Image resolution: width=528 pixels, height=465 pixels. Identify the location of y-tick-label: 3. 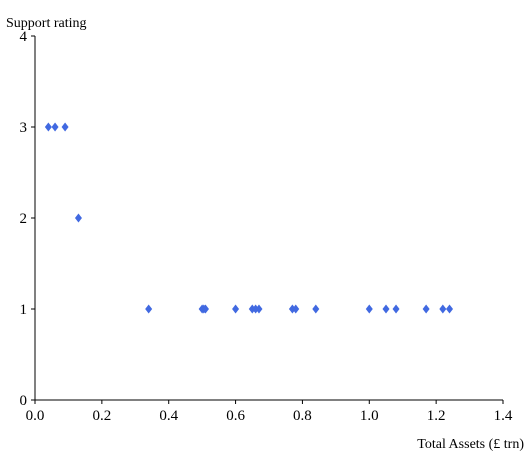
(24, 128).